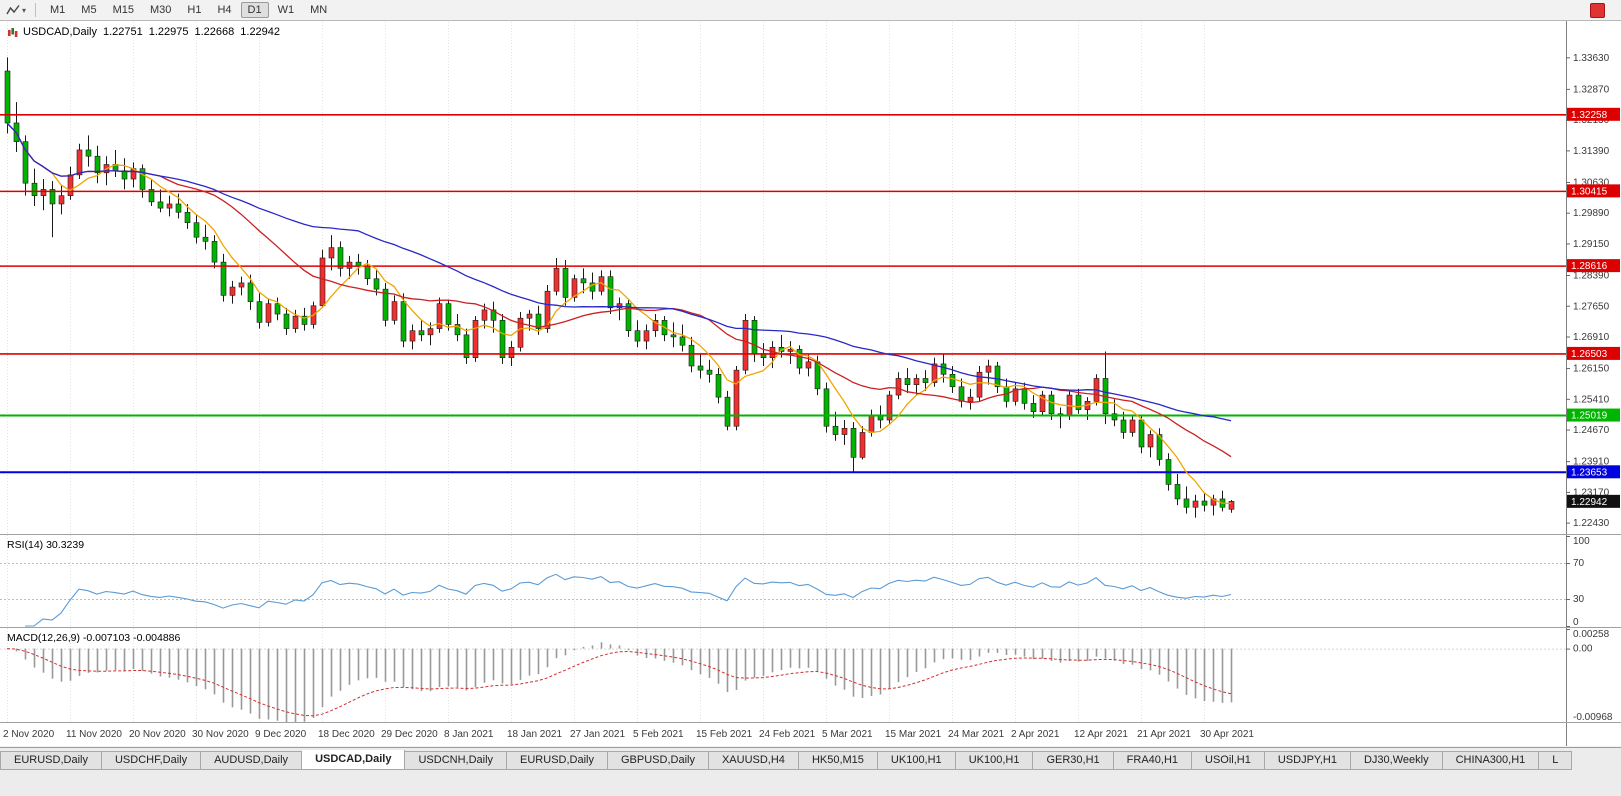  Describe the element at coordinates (214, 32) in the screenshot. I see `ohlc-low: 1.22668` at that location.